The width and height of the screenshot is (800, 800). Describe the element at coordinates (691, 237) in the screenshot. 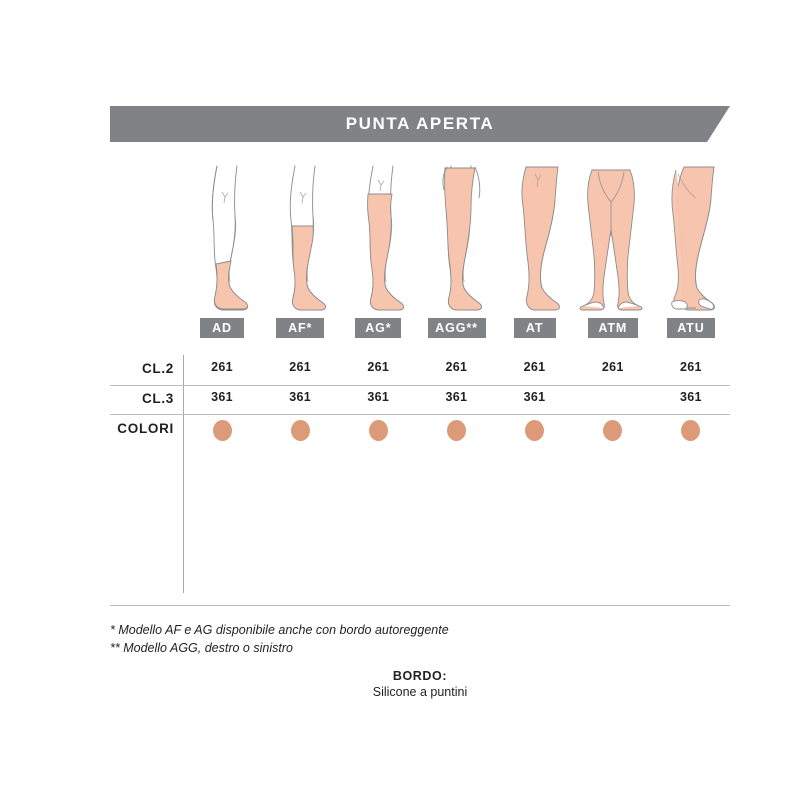

I see `illustration-full-tights-side-pair` at that location.